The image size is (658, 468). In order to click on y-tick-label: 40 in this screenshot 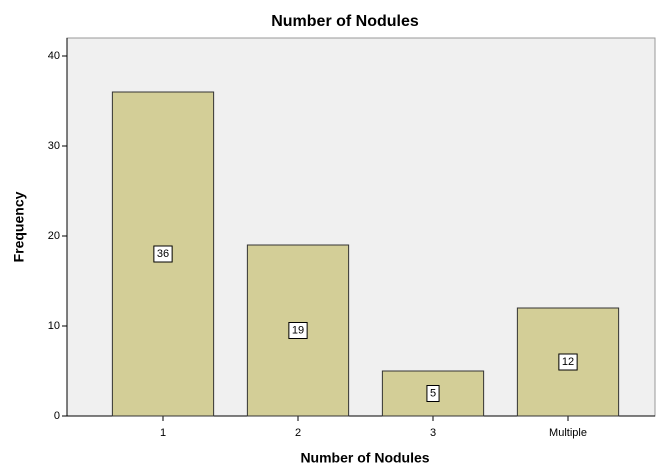, I will do `click(54, 56)`.